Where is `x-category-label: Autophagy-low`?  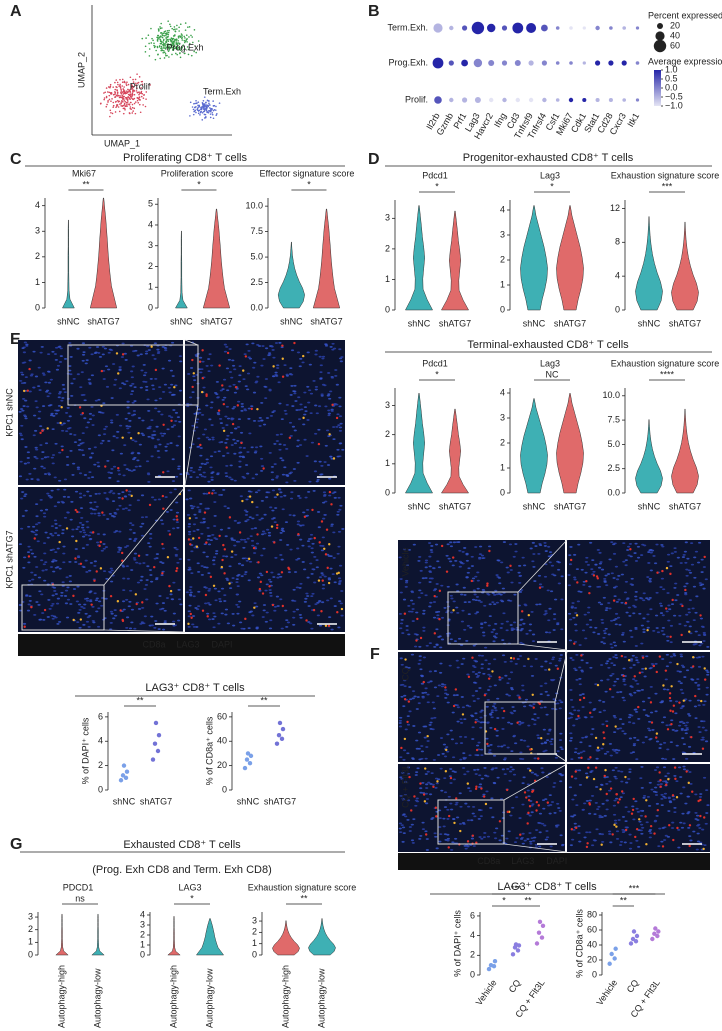 x-category-label: Autophagy-low is located at coordinates (97, 998).